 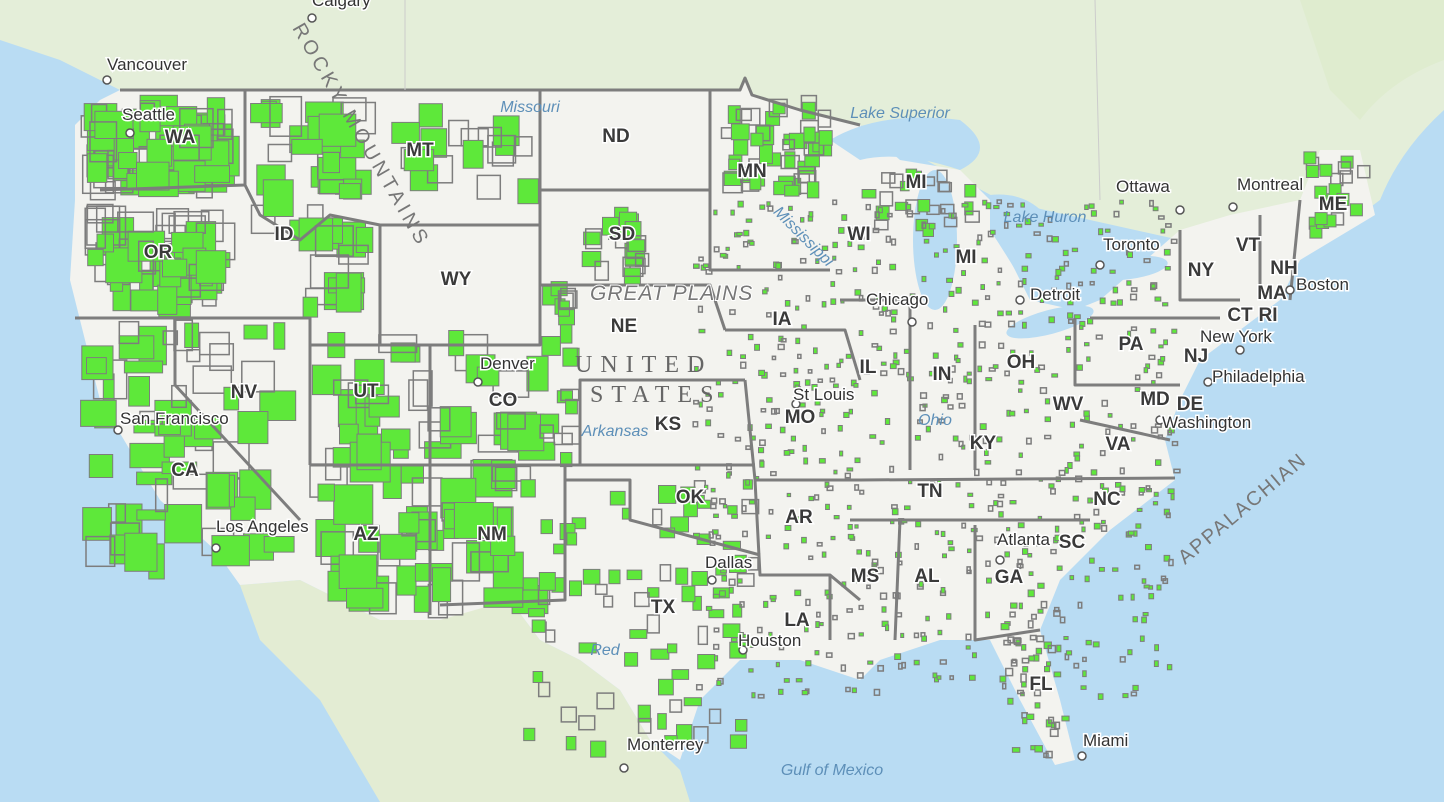 I want to click on city-label: Toronto, so click(x=1131, y=244).